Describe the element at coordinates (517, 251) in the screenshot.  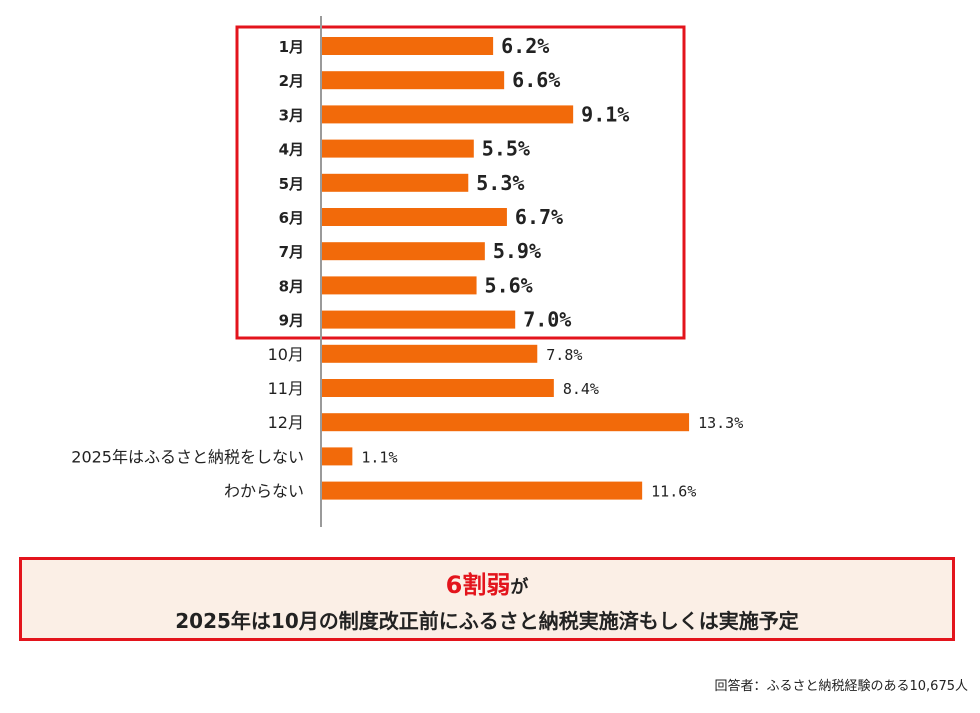
I see `value-label: 5.9%` at that location.